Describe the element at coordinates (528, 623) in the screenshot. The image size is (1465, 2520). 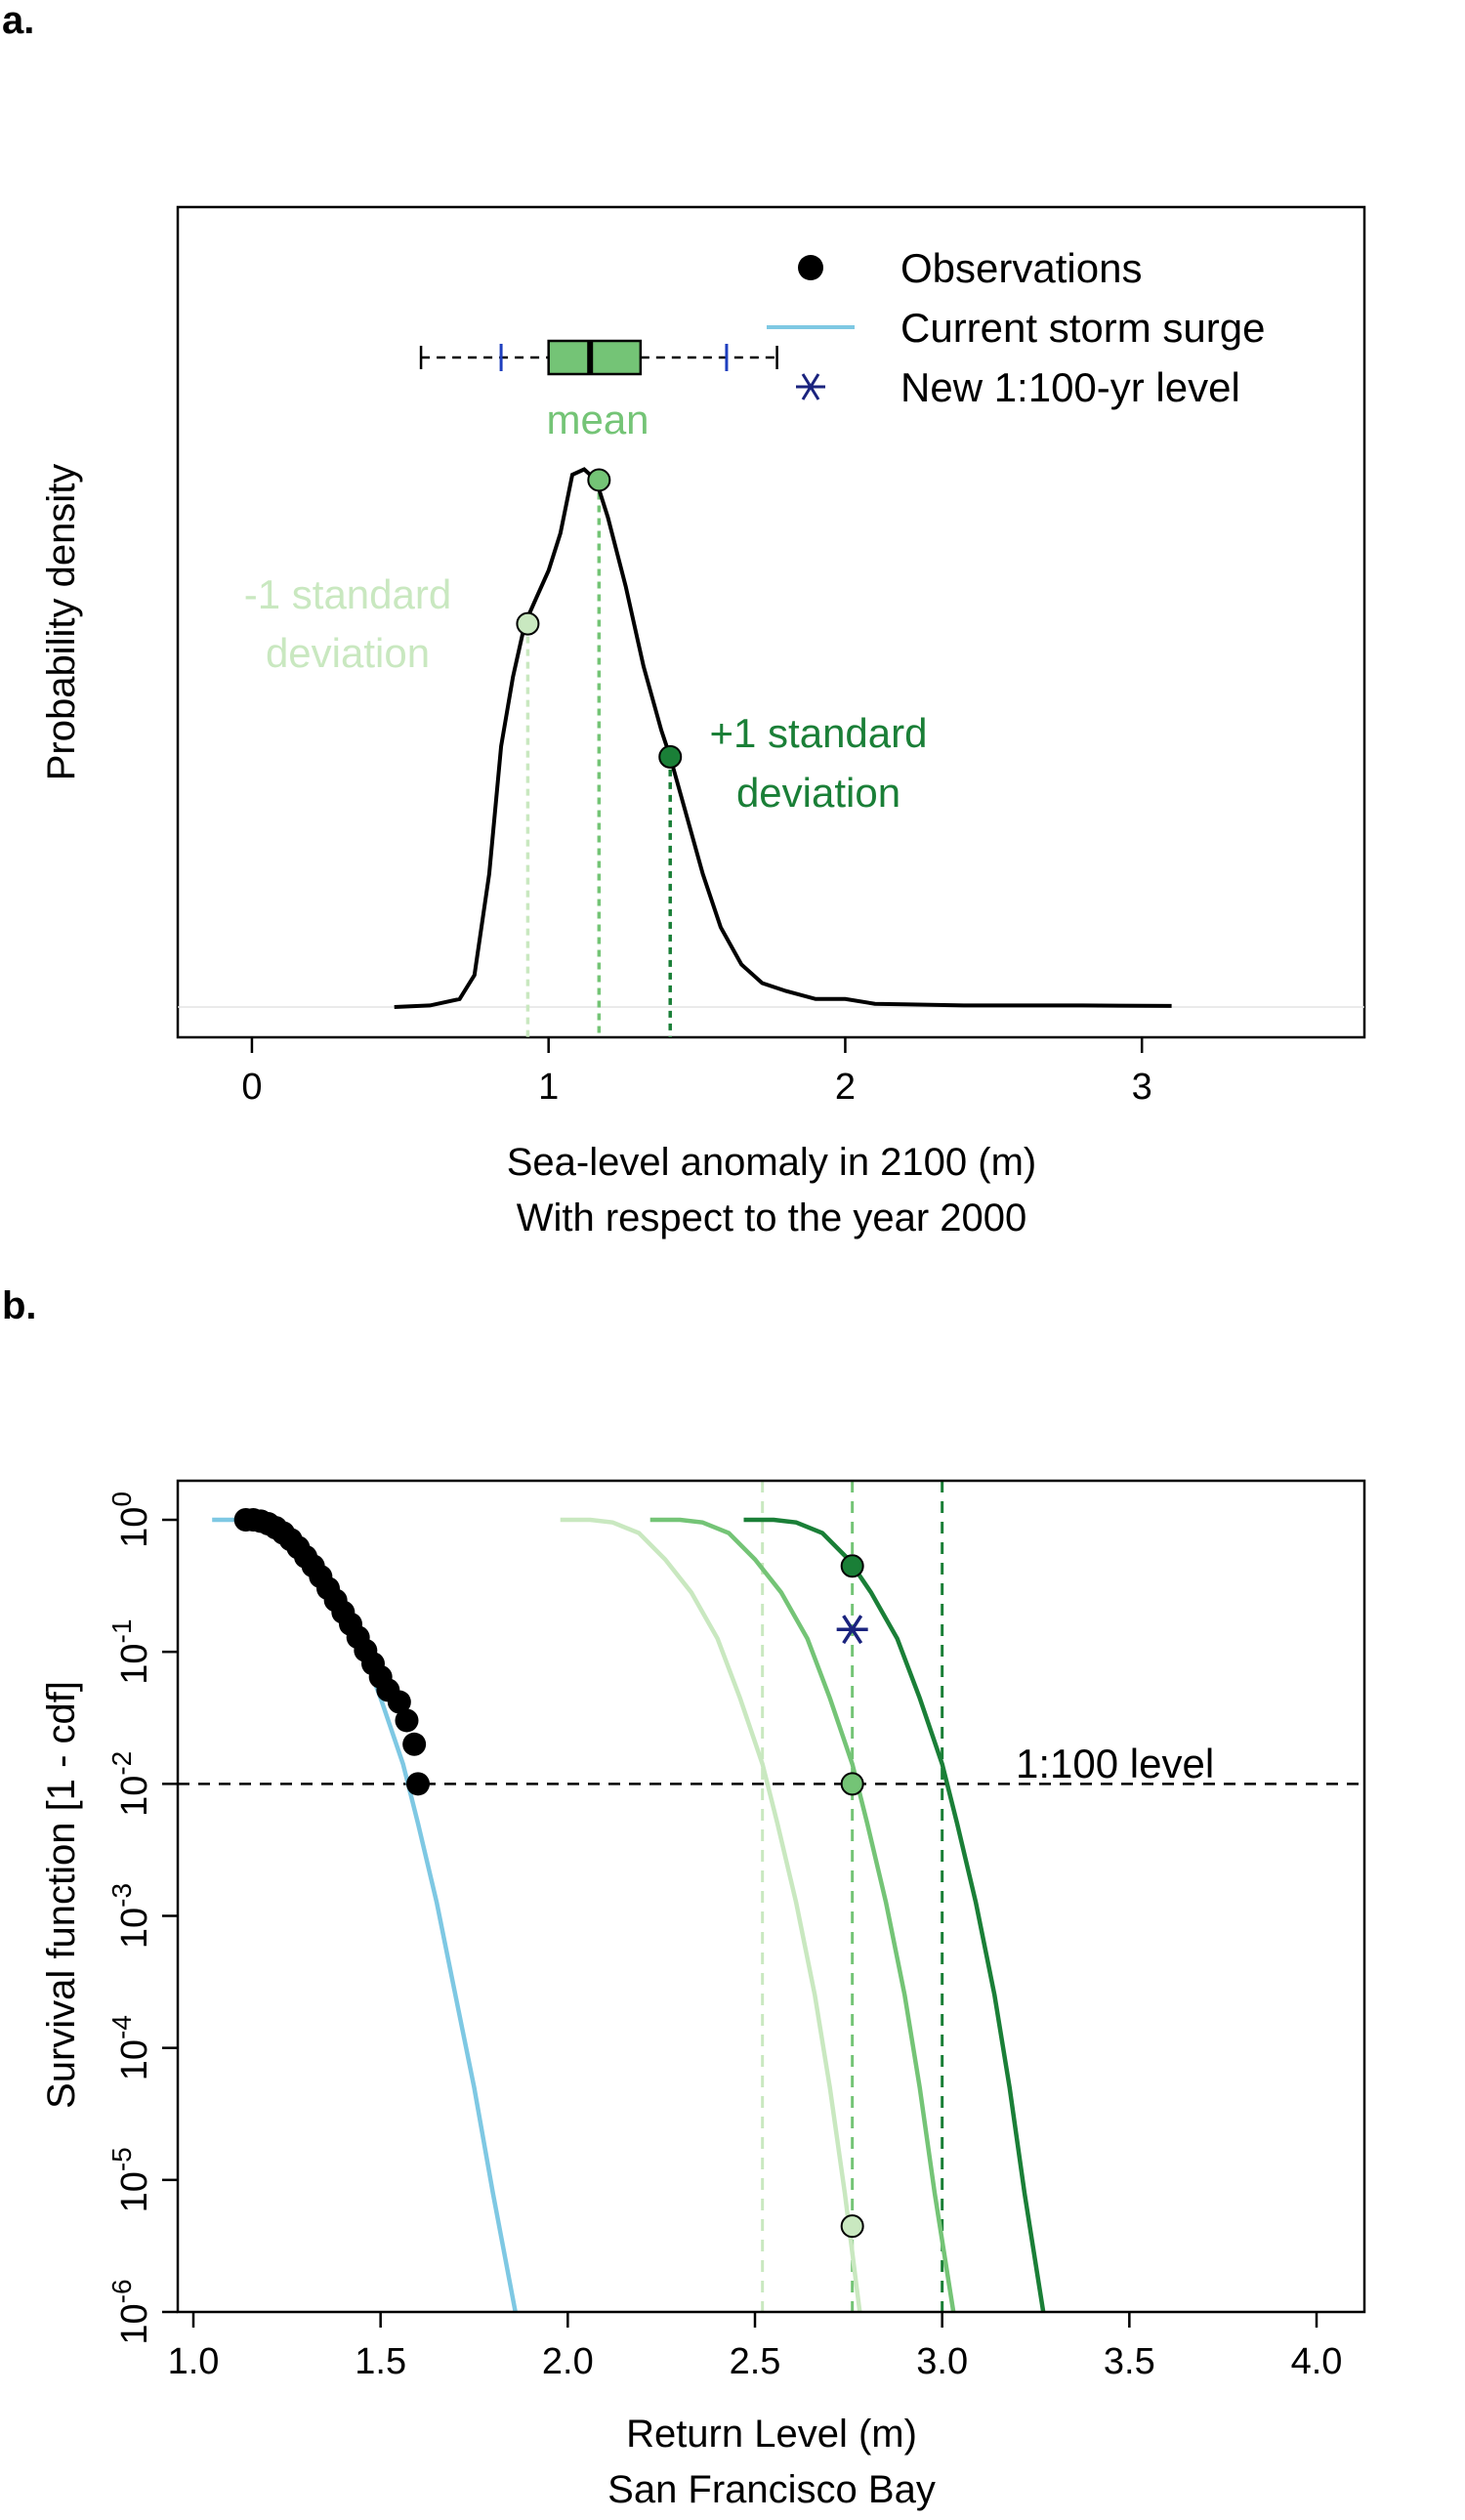
I see `minus-sd-marker` at that location.